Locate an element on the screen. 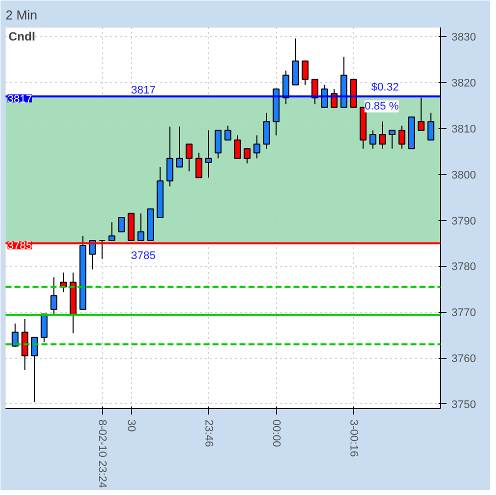 Image resolution: width=496 pixels, height=495 pixels. x-tick-label: 23:46 is located at coordinates (208, 434).